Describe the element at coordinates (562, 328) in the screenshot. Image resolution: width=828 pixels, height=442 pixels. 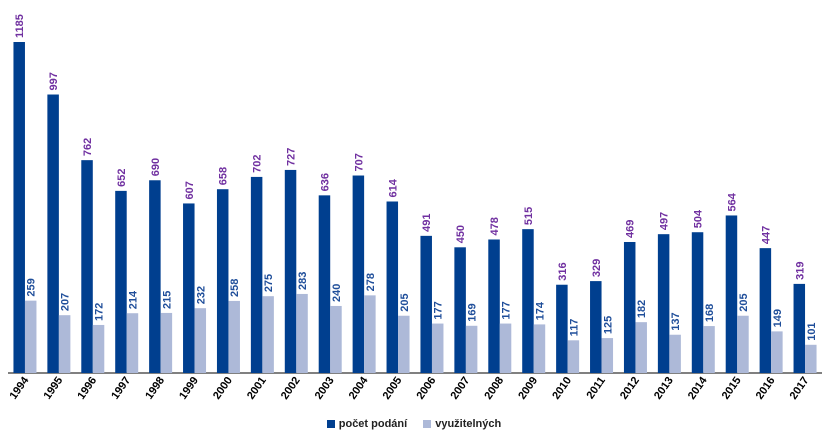
I see `bar-series-1-2010` at that location.